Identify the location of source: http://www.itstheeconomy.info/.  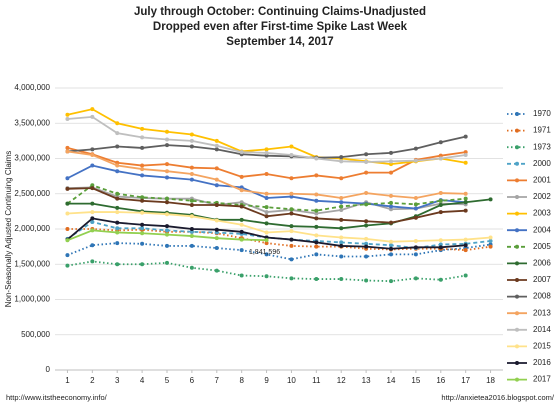
(57, 397).